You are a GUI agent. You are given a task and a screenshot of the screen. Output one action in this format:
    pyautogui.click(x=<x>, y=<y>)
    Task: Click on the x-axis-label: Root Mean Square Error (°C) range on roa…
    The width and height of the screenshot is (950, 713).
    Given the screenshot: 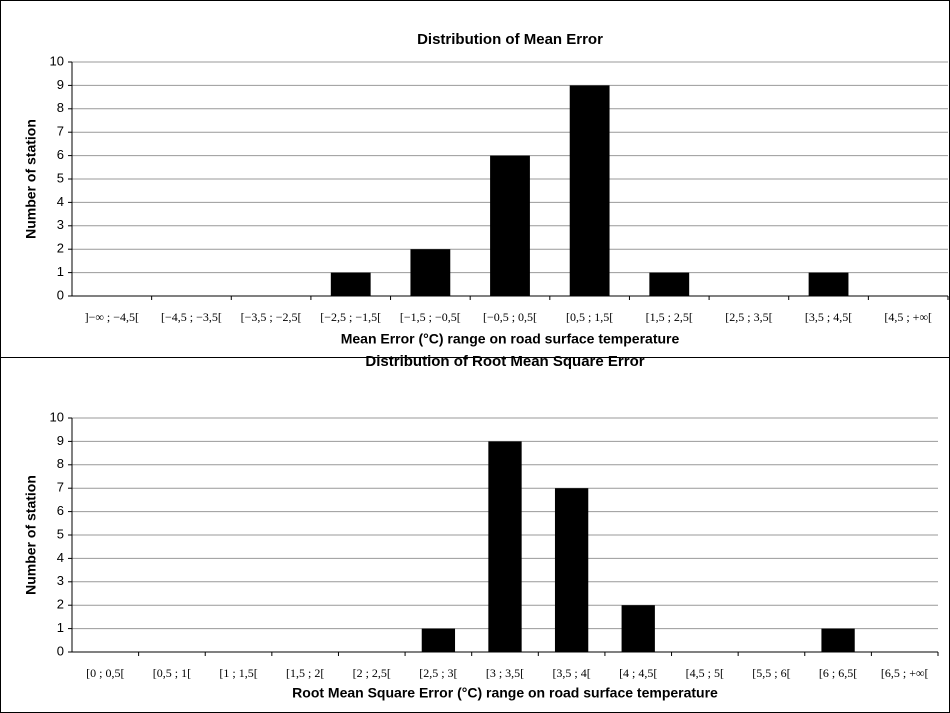 What is the action you would take?
    pyautogui.click(x=505, y=693)
    